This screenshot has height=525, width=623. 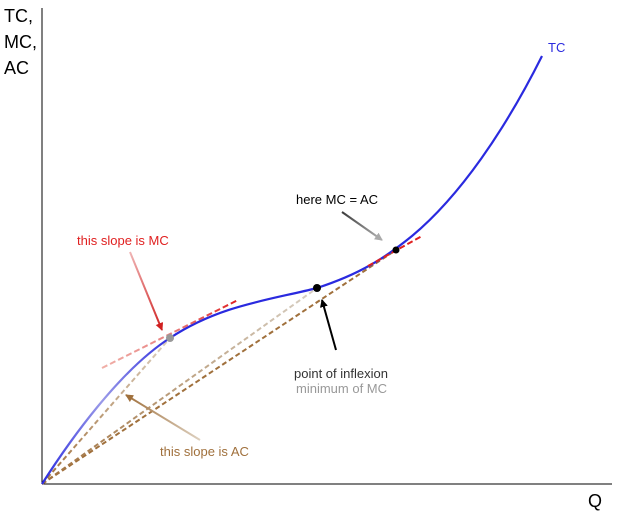 I want to click on mc-slope-arrow, so click(x=146, y=291).